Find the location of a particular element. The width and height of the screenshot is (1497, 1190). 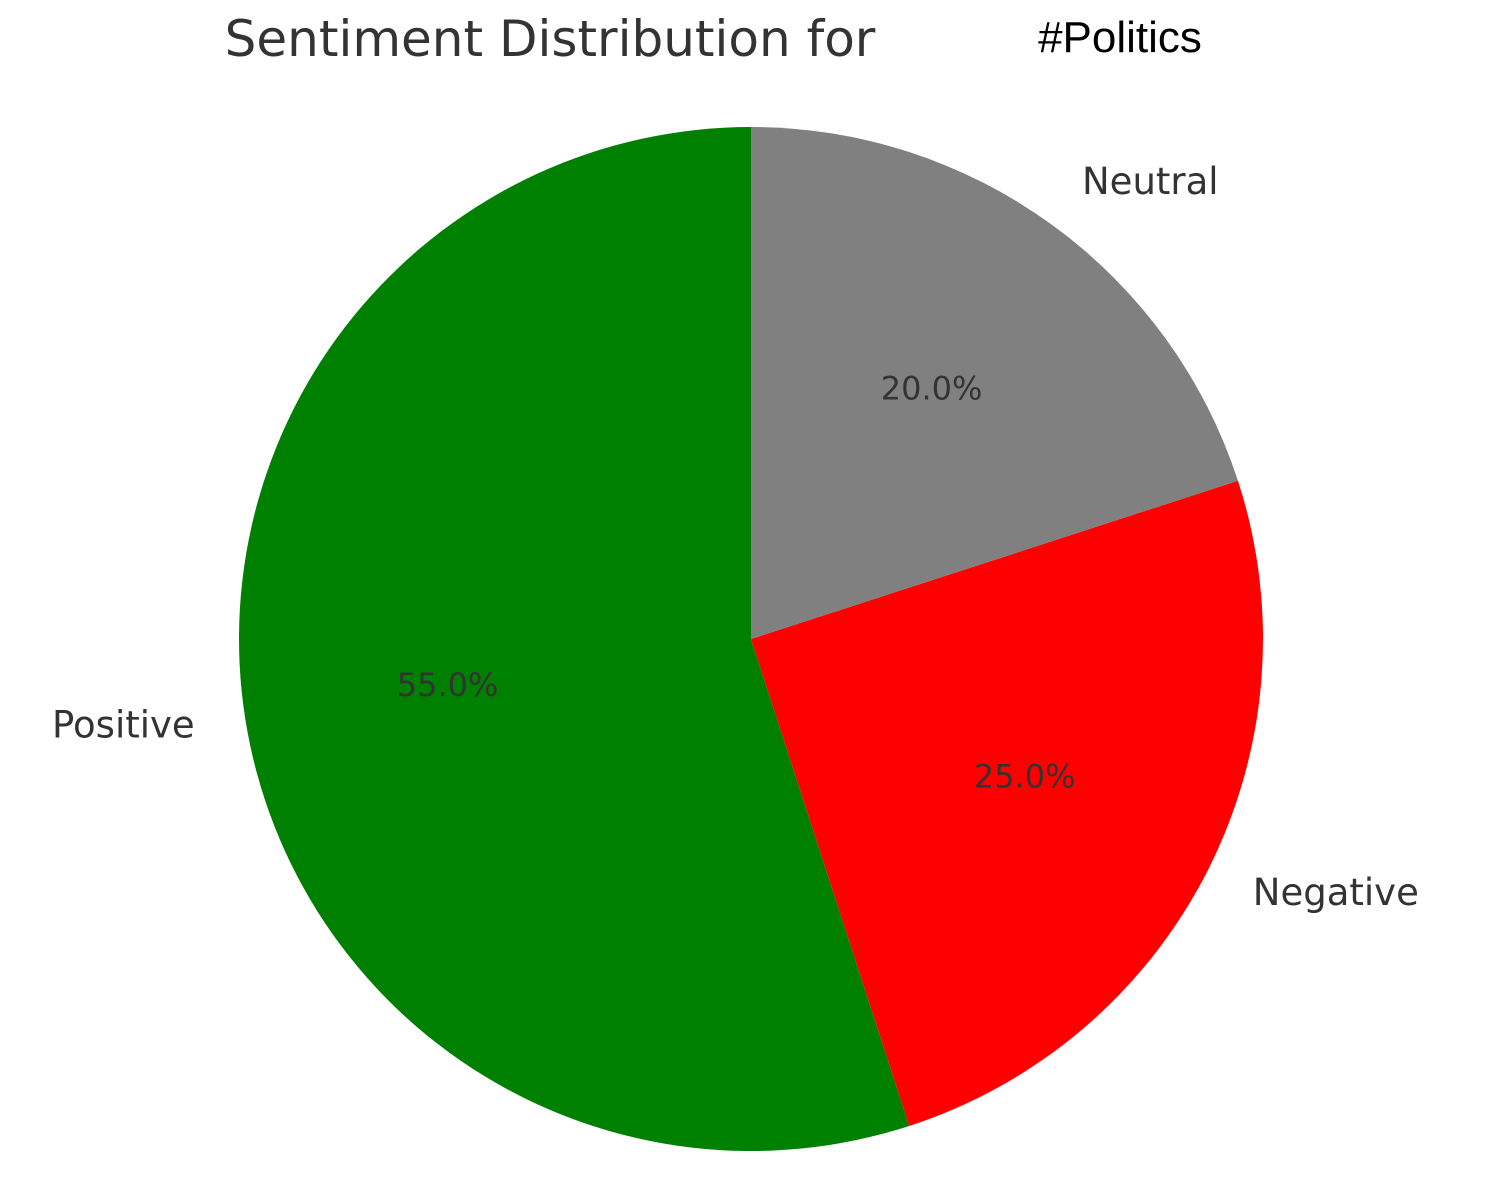

chart-title-hashtag: #Politics is located at coordinates (1120, 37).